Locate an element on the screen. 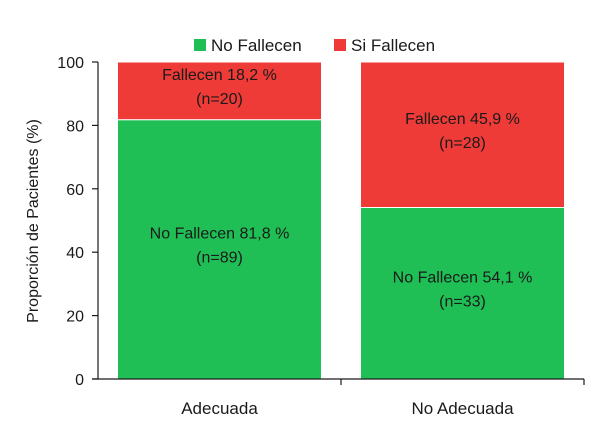  data-label: Fallecen 45,9 % is located at coordinates (462, 119).